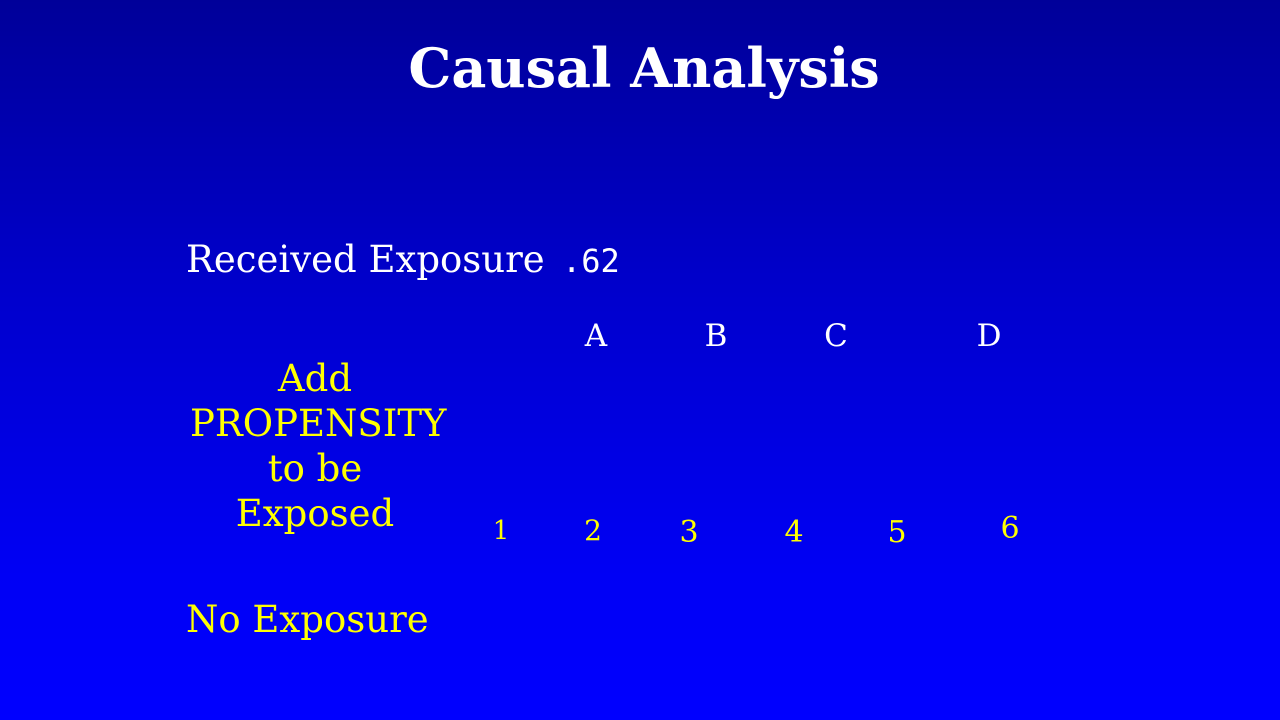 The height and width of the screenshot is (720, 1280). Describe the element at coordinates (836, 336) in the screenshot. I see `column-label-c: C` at that location.